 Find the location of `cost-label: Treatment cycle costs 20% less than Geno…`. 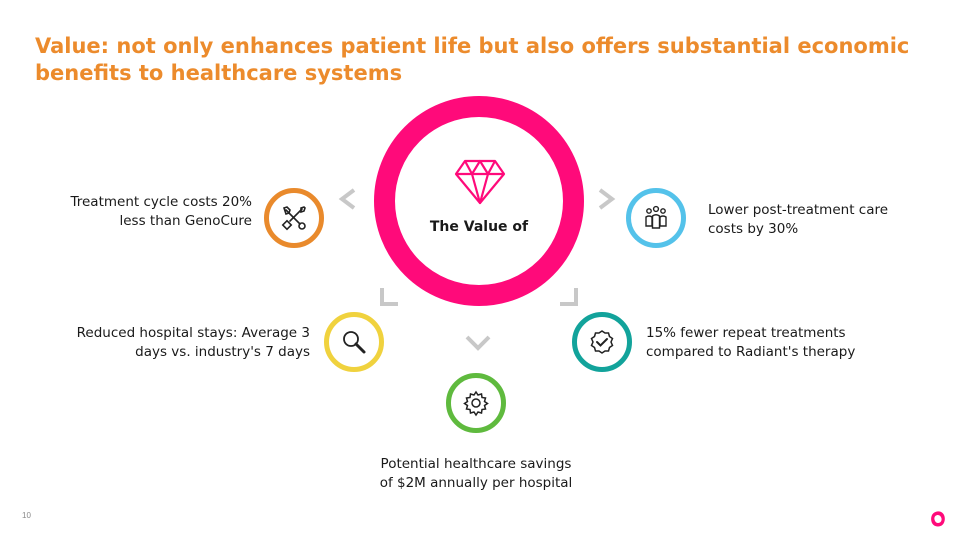

cost-label: Treatment cycle costs 20% less than Geno… is located at coordinates (161, 211).